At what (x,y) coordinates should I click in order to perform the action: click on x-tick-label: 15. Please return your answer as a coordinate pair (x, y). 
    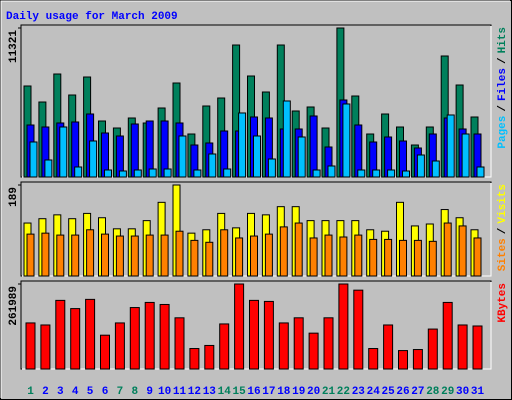
    Looking at the image, I should click on (239, 392).